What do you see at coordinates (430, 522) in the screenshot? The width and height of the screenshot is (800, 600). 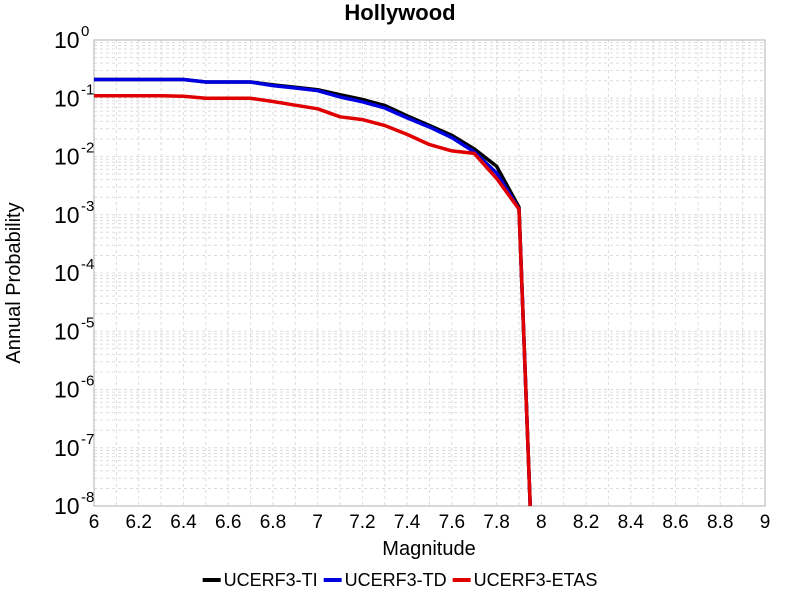 I see `x-tick-labels: 6 6.2 6.4 6.6 6.8 7 7.2 7.4 7.6 7.8 8 8.2 8.4 8.6 8.8 9` at bounding box center [430, 522].